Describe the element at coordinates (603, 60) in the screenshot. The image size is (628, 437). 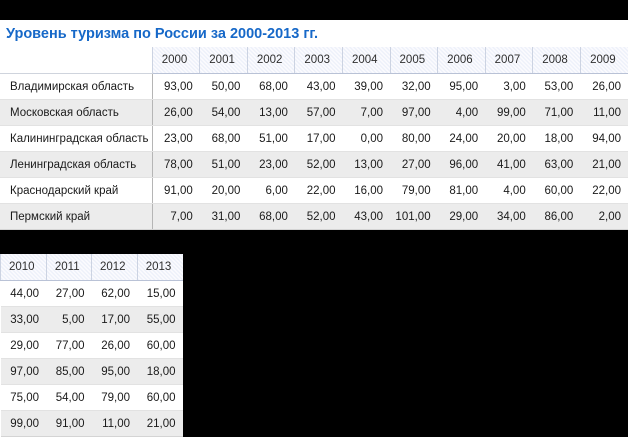
I see `column-header-2009: 2009` at that location.